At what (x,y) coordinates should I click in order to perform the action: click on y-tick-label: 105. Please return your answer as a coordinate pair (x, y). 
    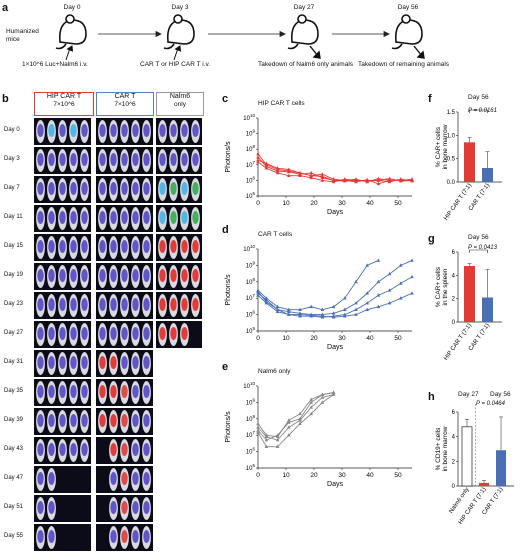
    Looking at the image, I should click on (251, 467).